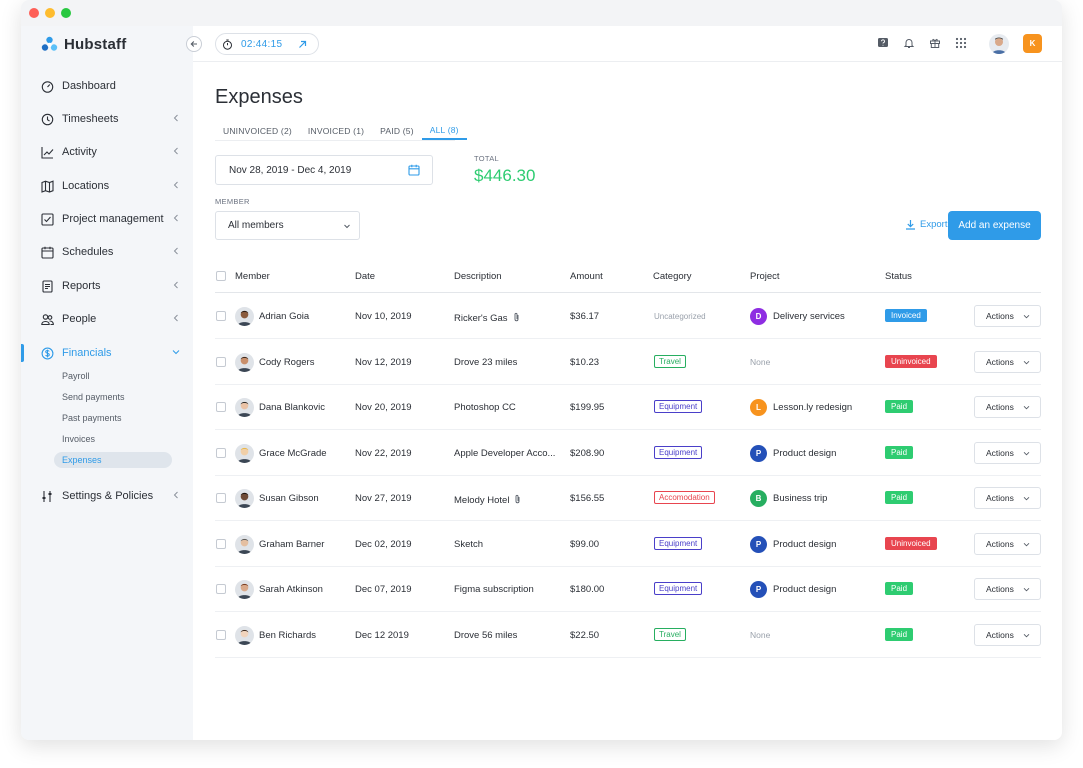 The width and height of the screenshot is (1083, 768). I want to click on sidebar-item-settings-policies: Settings & Policies, so click(107, 496).